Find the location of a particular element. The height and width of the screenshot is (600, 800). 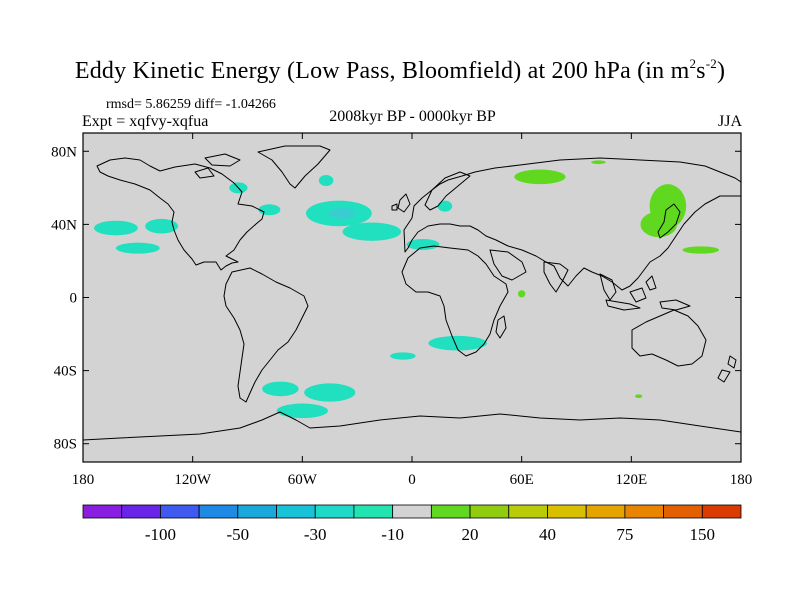

anomaly-s-atlantic is located at coordinates (403, 356).